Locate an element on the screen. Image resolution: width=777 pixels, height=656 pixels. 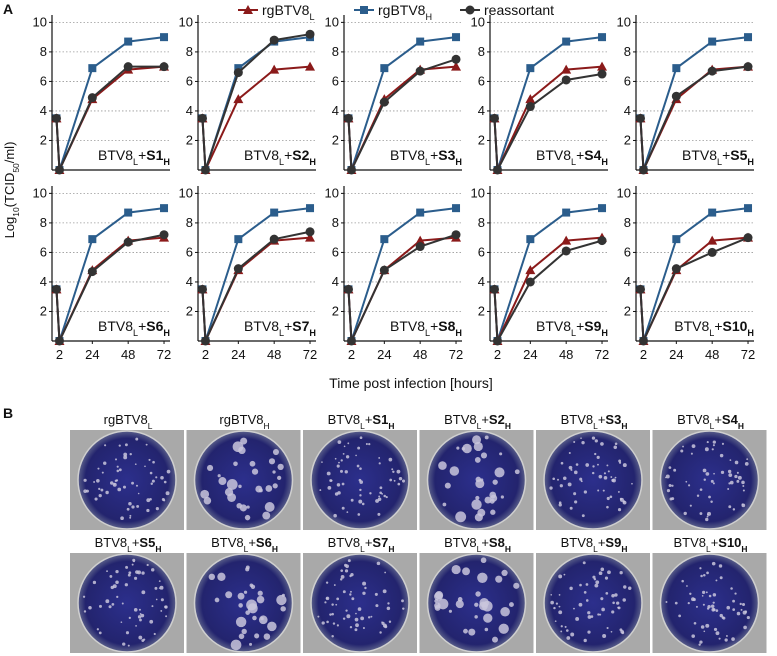
text-segment: (TCID is located at coordinates (9, 190).